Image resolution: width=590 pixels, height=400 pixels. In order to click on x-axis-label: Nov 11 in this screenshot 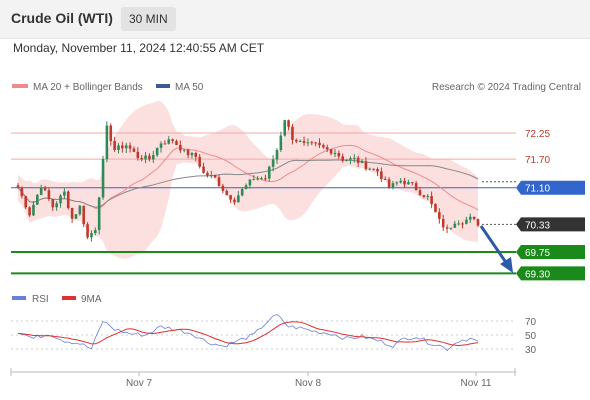, I will do `click(476, 383)`.